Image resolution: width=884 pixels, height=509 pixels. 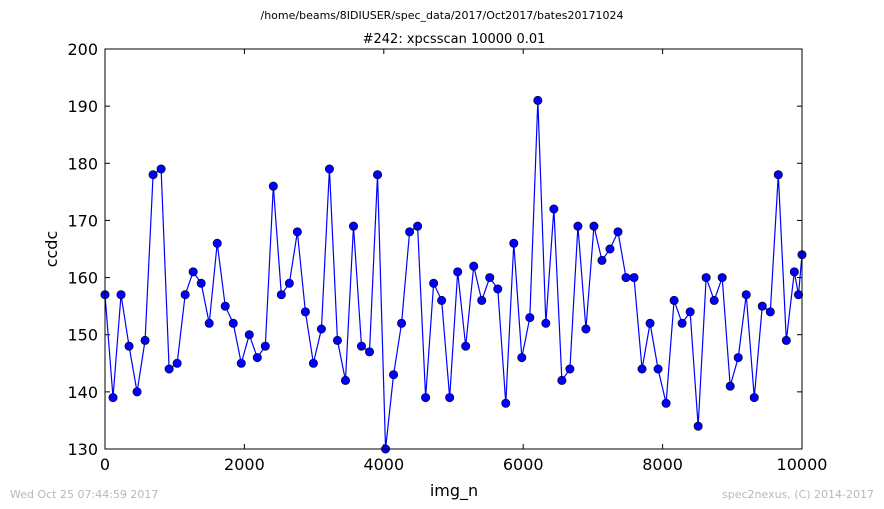 I want to click on y-tick-label: 170, so click(x=82, y=220).